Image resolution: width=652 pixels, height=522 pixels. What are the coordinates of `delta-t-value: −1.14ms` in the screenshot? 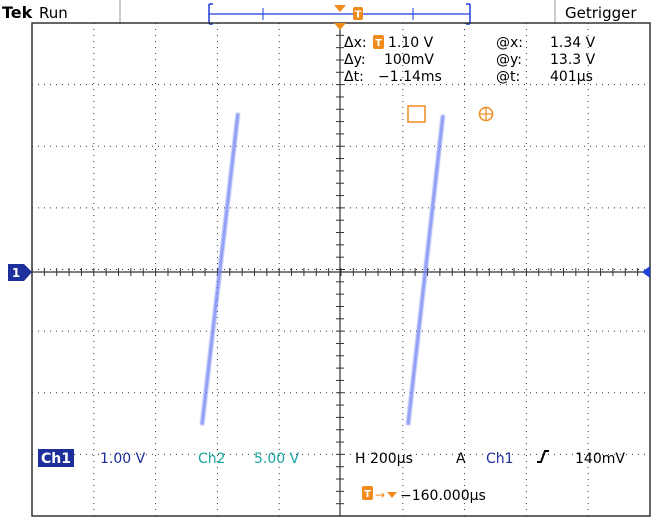 It's located at (410, 77).